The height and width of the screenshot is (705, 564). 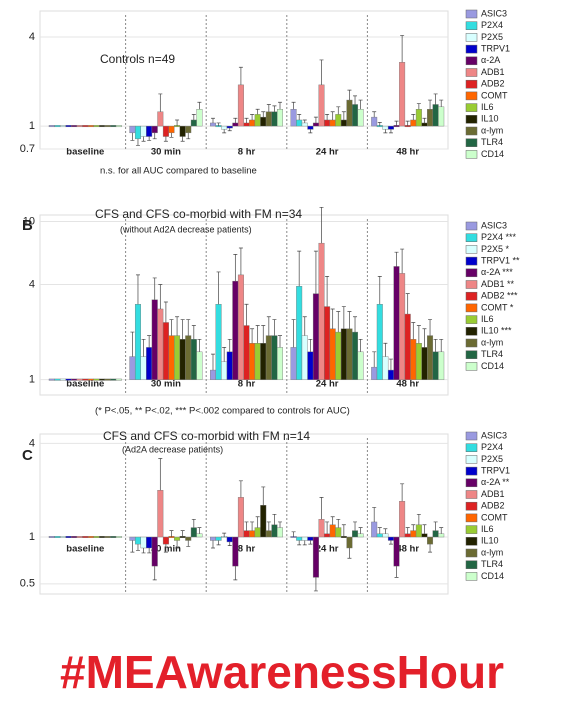 What do you see at coordinates (172, 449) in the screenshot?
I see `chart-subtitle: (Ad2A decrease patients)` at bounding box center [172, 449].